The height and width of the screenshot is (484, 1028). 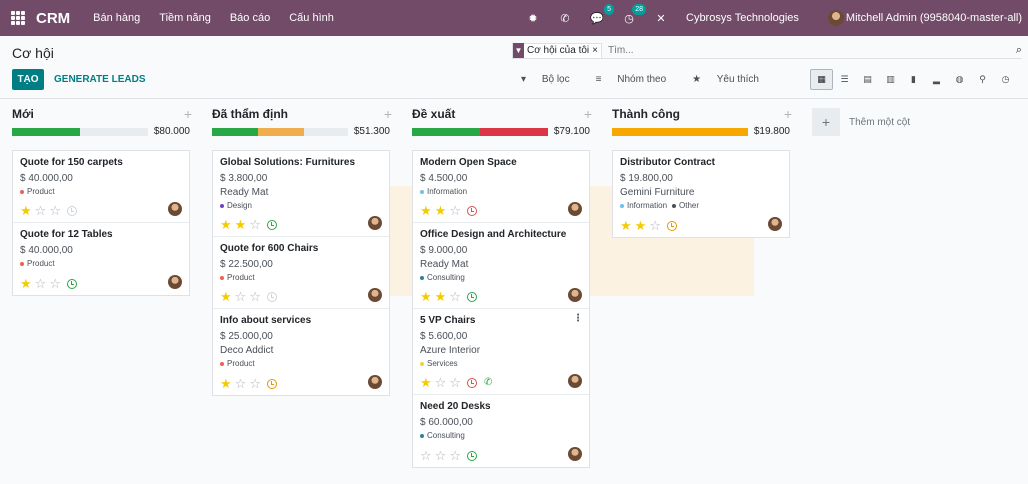 I want to click on list-view-icon: ☰, so click(x=844, y=79).